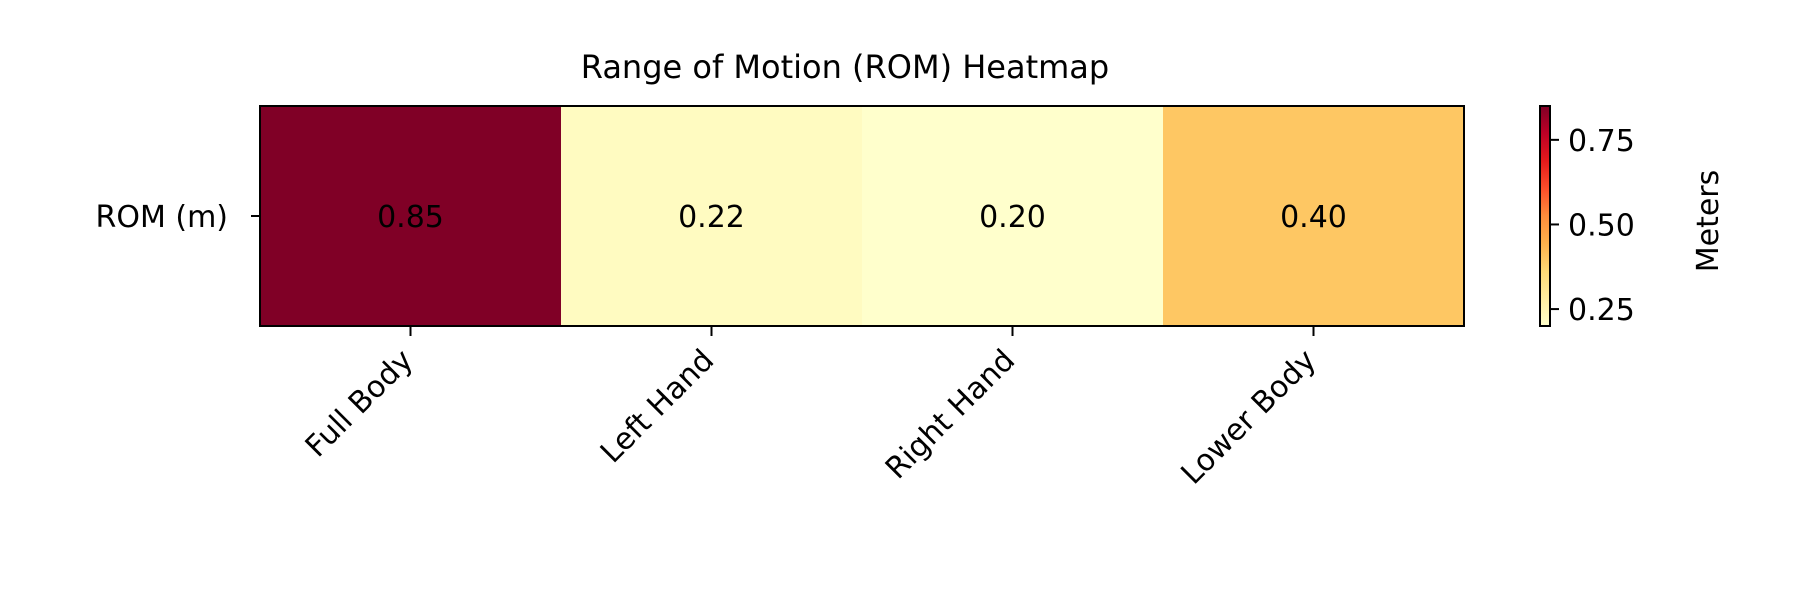 This screenshot has height=600, width=1800. What do you see at coordinates (950, 414) in the screenshot?
I see `x-tick-label: Right Hand` at bounding box center [950, 414].